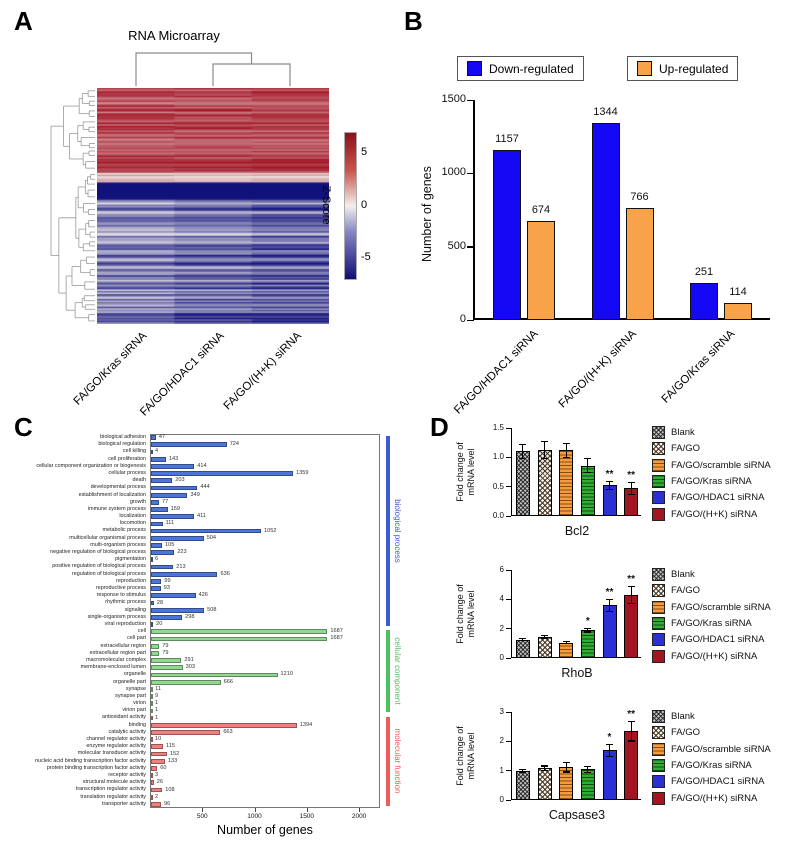 This screenshot has width=812, height=868. What do you see at coordinates (132, 516) in the screenshot?
I see `go-term-label: localization` at bounding box center [132, 516].